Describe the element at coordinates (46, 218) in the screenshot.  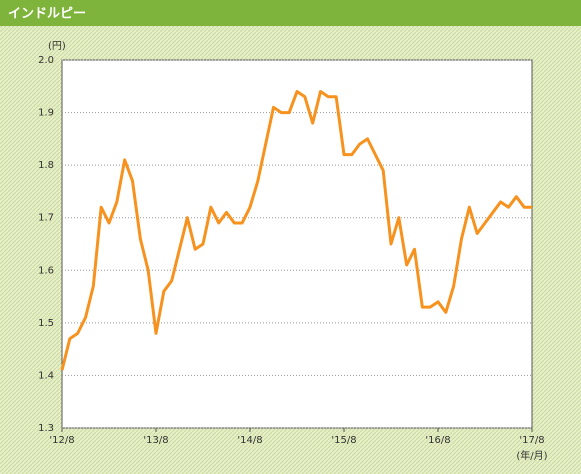
I see `y-tick-label: 1.7` at that location.